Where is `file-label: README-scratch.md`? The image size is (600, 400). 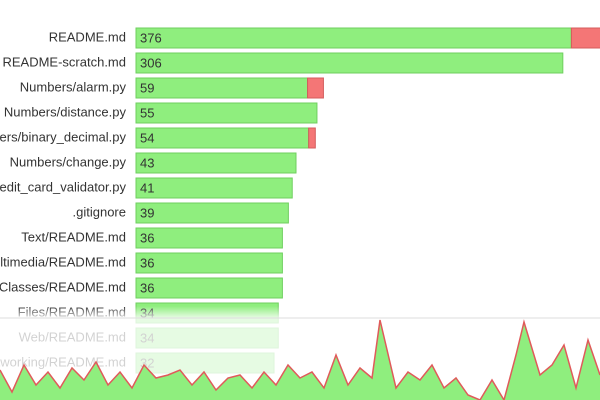
file-label: README-scratch.md is located at coordinates (64, 61).